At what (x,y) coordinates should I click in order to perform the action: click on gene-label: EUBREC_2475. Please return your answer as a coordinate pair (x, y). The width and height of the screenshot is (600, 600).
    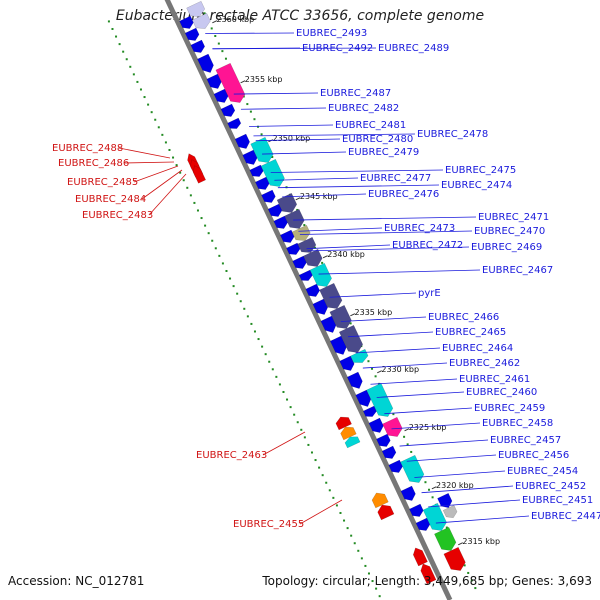
    Looking at the image, I should click on (480, 170).